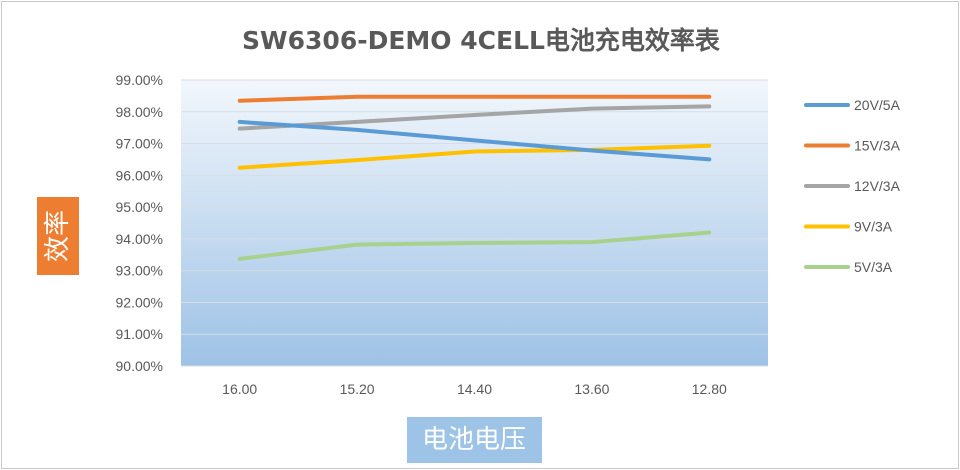  What do you see at coordinates (474, 156) in the screenshot?
I see `series-line-9v-3a` at bounding box center [474, 156].